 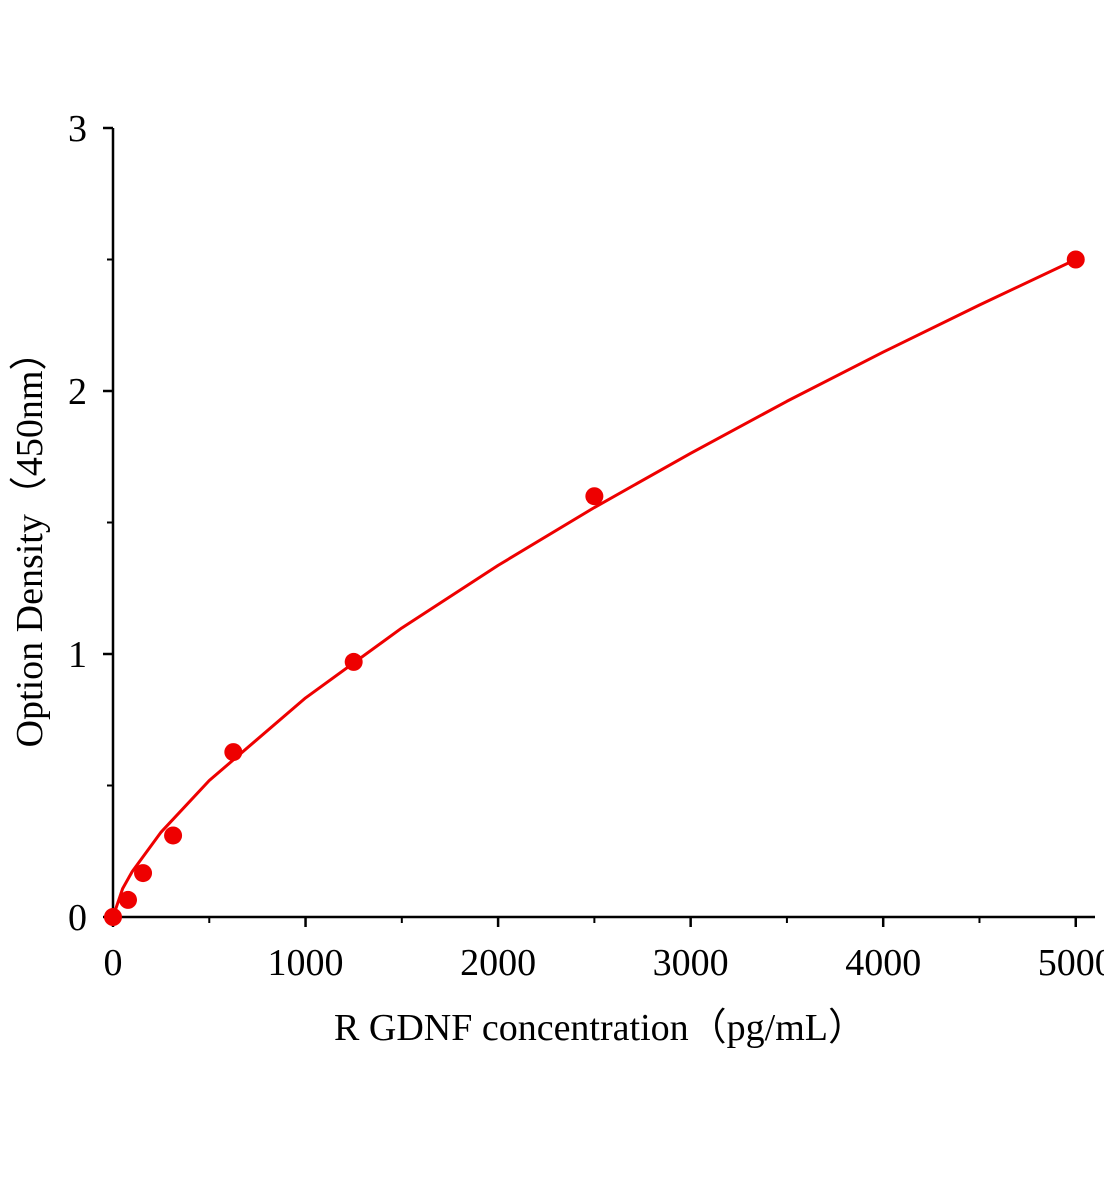 I want to click on x-tick-label: 1000, so click(x=306, y=963).